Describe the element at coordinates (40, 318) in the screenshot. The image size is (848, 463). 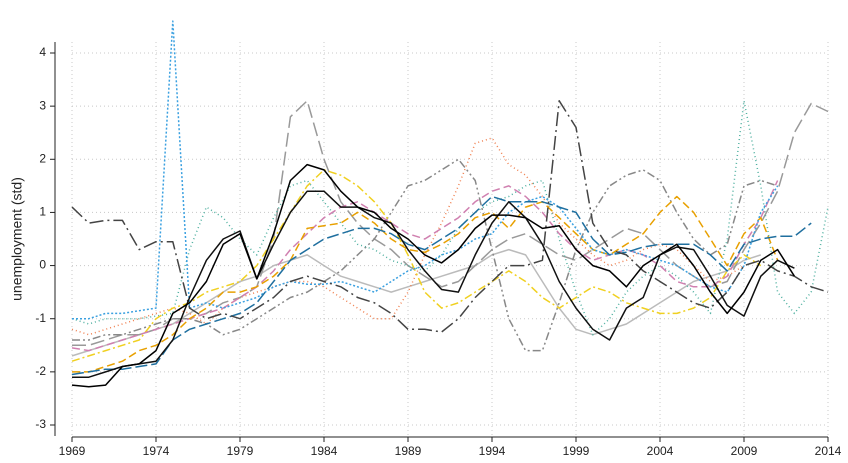
I see `y-tick-label: -1` at that location.